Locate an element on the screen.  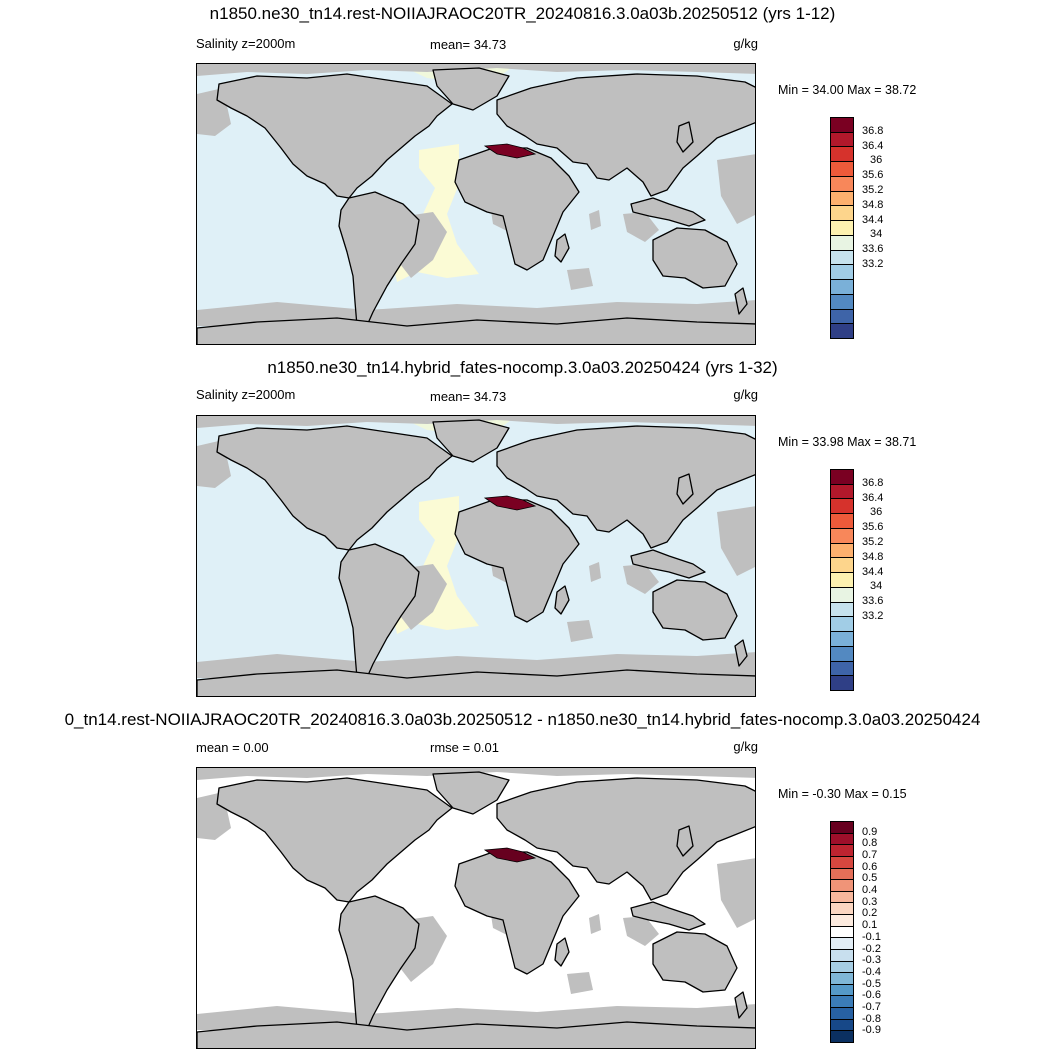
panel-2-map is located at coordinates (476, 556).